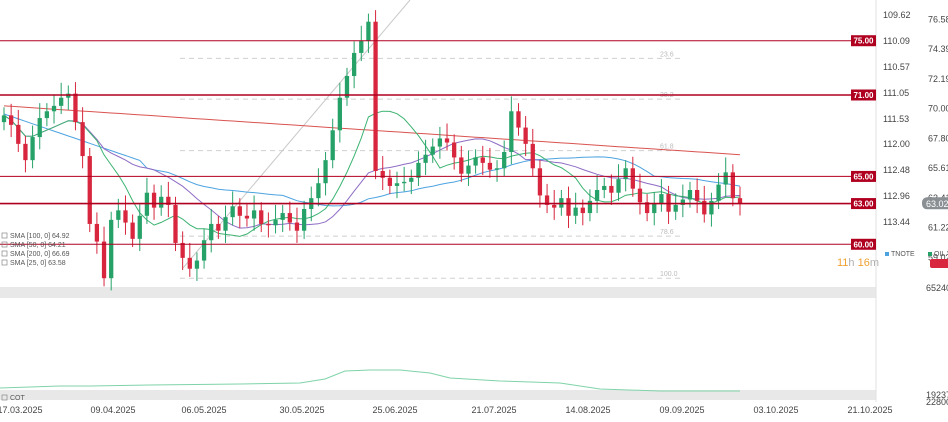  What do you see at coordinates (40, 236) in the screenshot?
I see `legend-entry: SMA [100, 0] 64.92` at bounding box center [40, 236].